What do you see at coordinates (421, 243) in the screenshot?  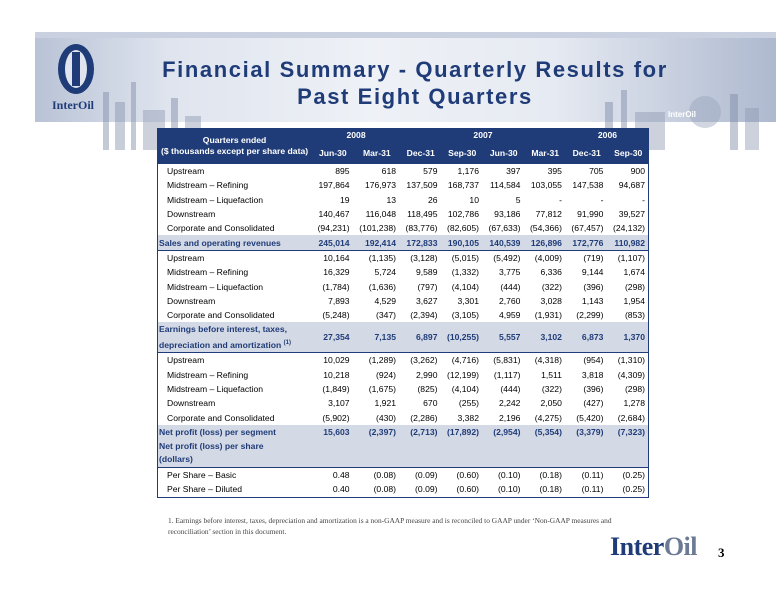 I see `table-cell: 172,833` at bounding box center [421, 243].